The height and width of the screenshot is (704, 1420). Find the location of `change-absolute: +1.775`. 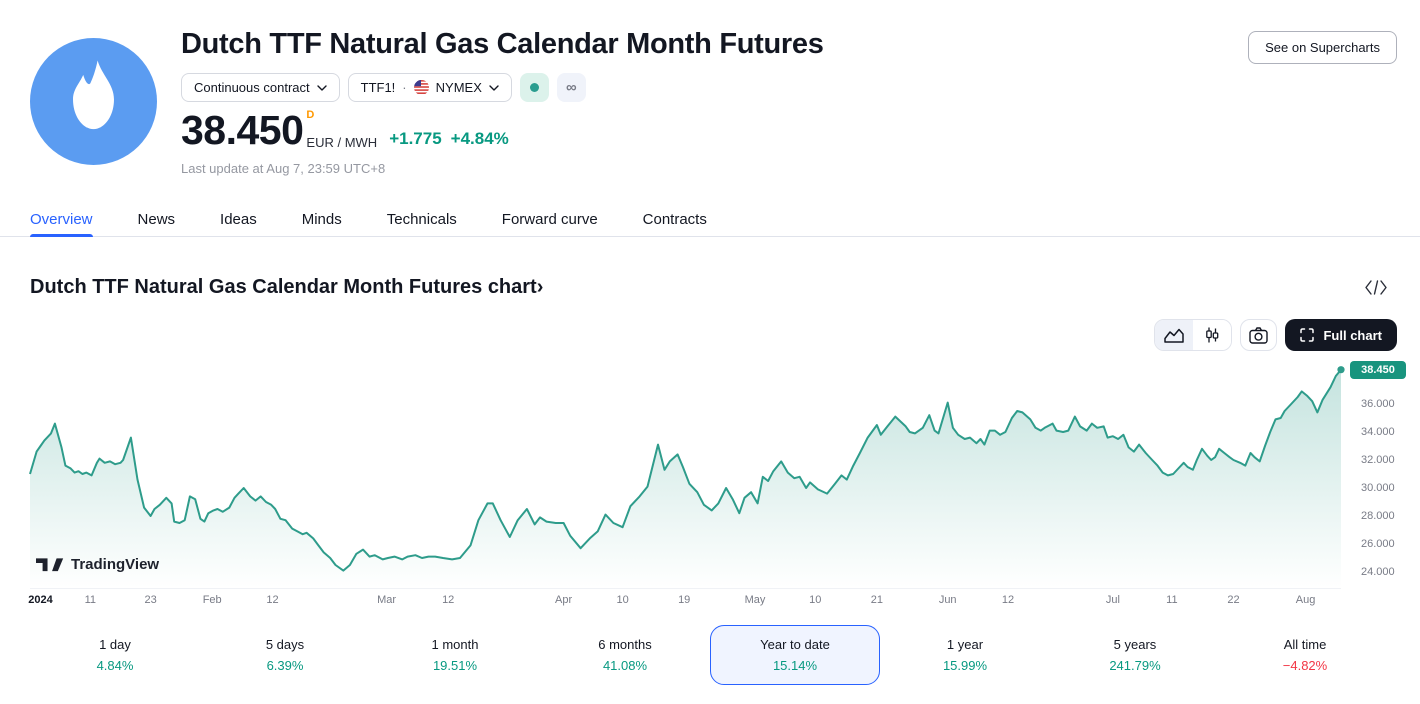

change-absolute: +1.775 is located at coordinates (415, 138).